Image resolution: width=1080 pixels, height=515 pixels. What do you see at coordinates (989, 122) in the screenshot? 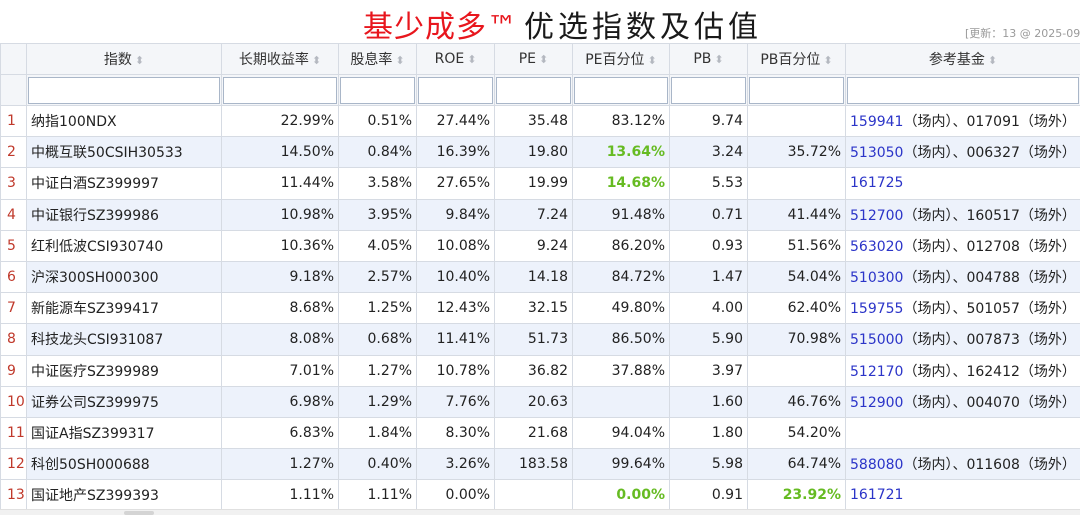
I see `fund-market-tags: （场内）、017091（场外）` at bounding box center [989, 122].